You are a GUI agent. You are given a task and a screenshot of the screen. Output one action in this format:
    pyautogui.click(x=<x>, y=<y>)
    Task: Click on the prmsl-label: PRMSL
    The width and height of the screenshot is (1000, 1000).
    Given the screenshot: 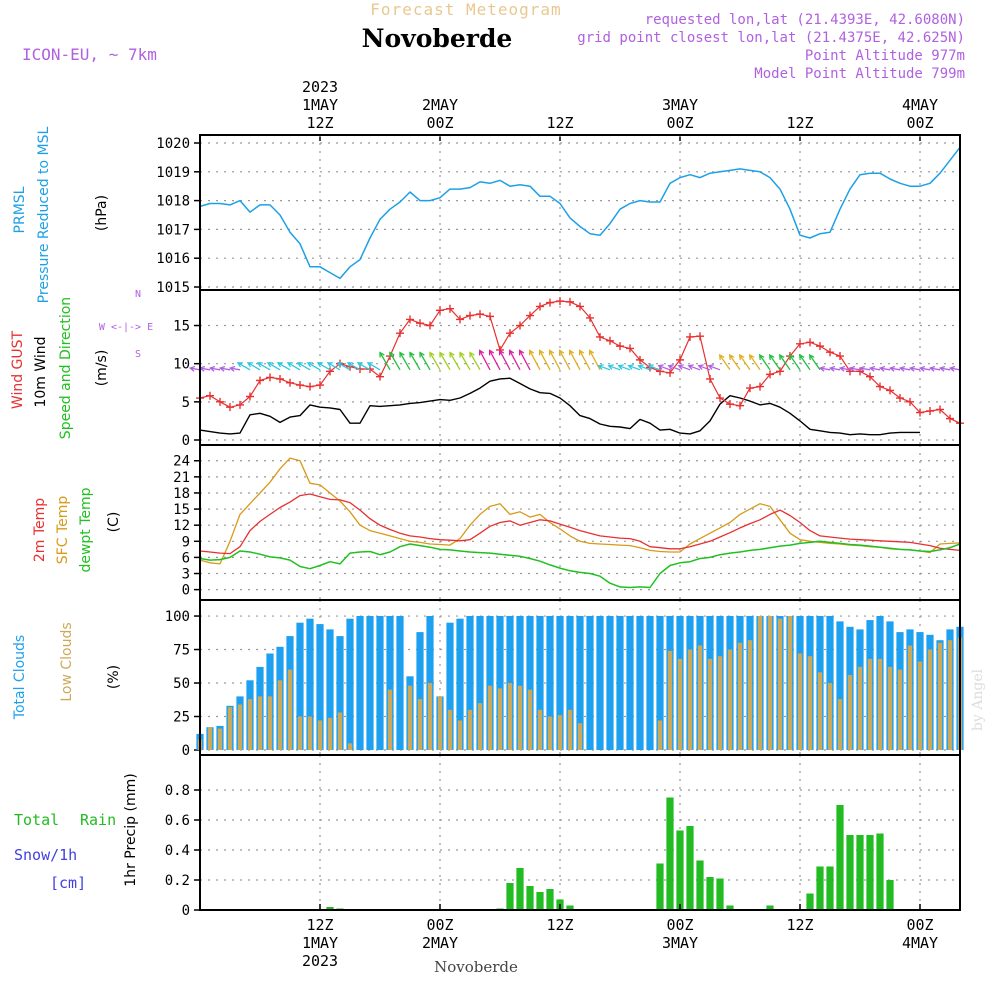 What is the action you would take?
    pyautogui.click(x=20, y=209)
    